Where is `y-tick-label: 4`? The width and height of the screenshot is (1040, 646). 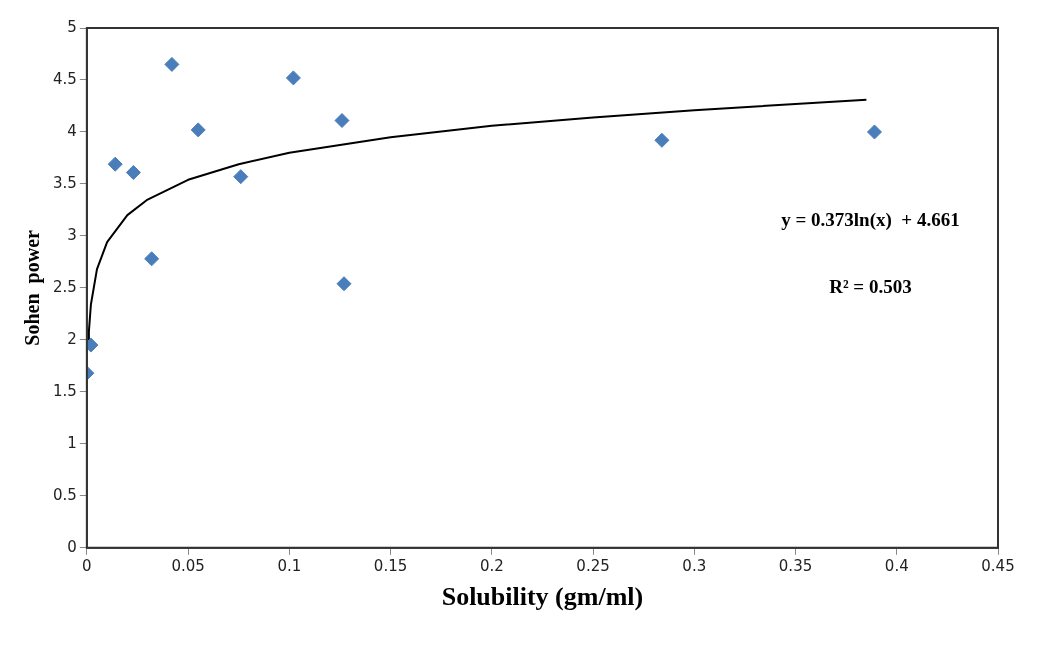
y-tick-label: 4 is located at coordinates (72, 130).